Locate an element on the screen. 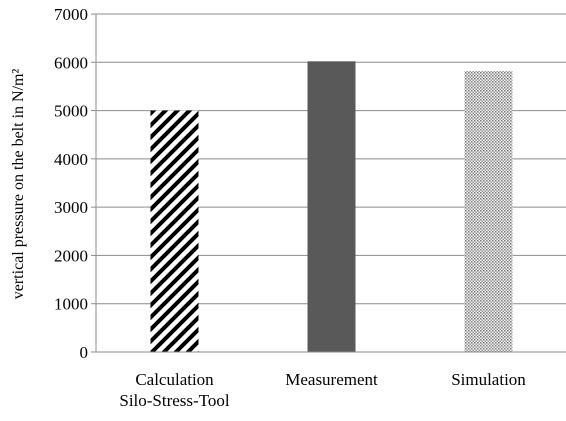  y-tick-label: 5000 is located at coordinates (71, 111).